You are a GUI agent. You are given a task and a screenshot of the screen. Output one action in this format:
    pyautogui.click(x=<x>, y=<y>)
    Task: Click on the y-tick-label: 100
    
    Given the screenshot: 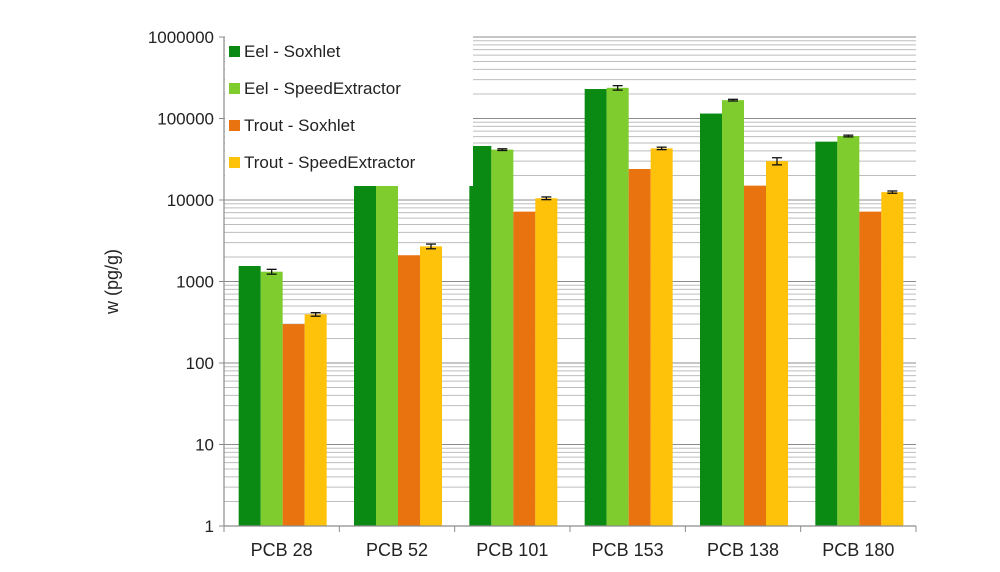 What is the action you would take?
    pyautogui.click(x=200, y=363)
    